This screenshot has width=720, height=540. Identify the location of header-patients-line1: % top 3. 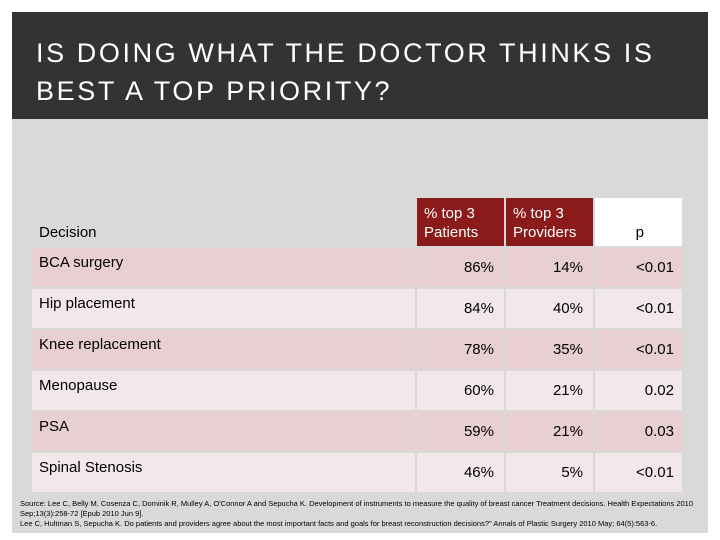
(449, 213).